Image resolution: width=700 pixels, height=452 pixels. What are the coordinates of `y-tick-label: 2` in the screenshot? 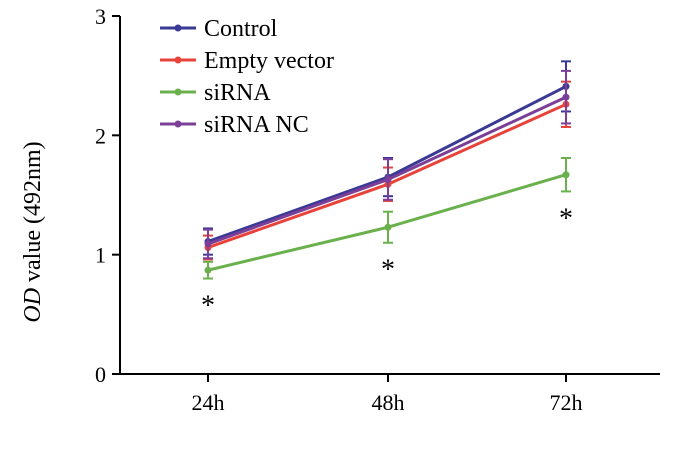 It's located at (100, 135).